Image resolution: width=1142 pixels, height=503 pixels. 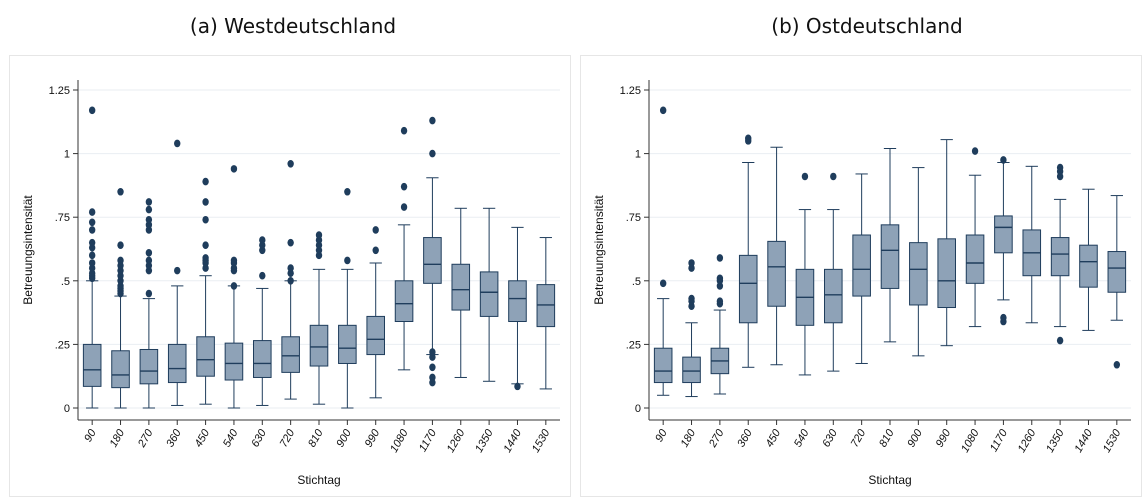 What do you see at coordinates (316, 438) in the screenshot?
I see `x-tick-label: 810` at bounding box center [316, 438].